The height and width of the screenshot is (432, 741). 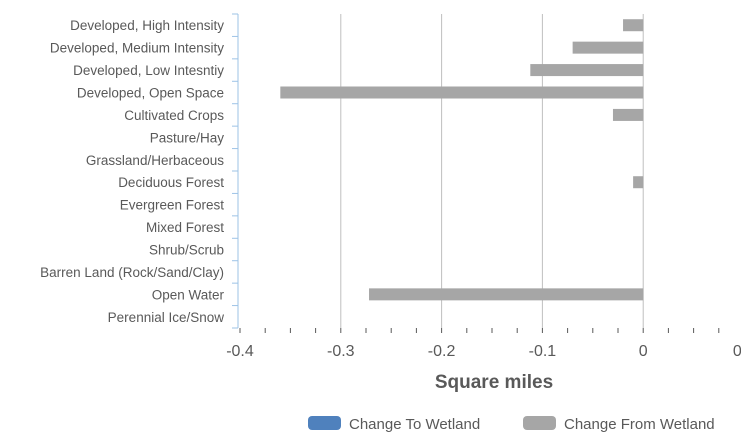 What do you see at coordinates (132, 272) in the screenshot?
I see `category-label: Barren Land (Rock/Sand/Clay)` at bounding box center [132, 272].